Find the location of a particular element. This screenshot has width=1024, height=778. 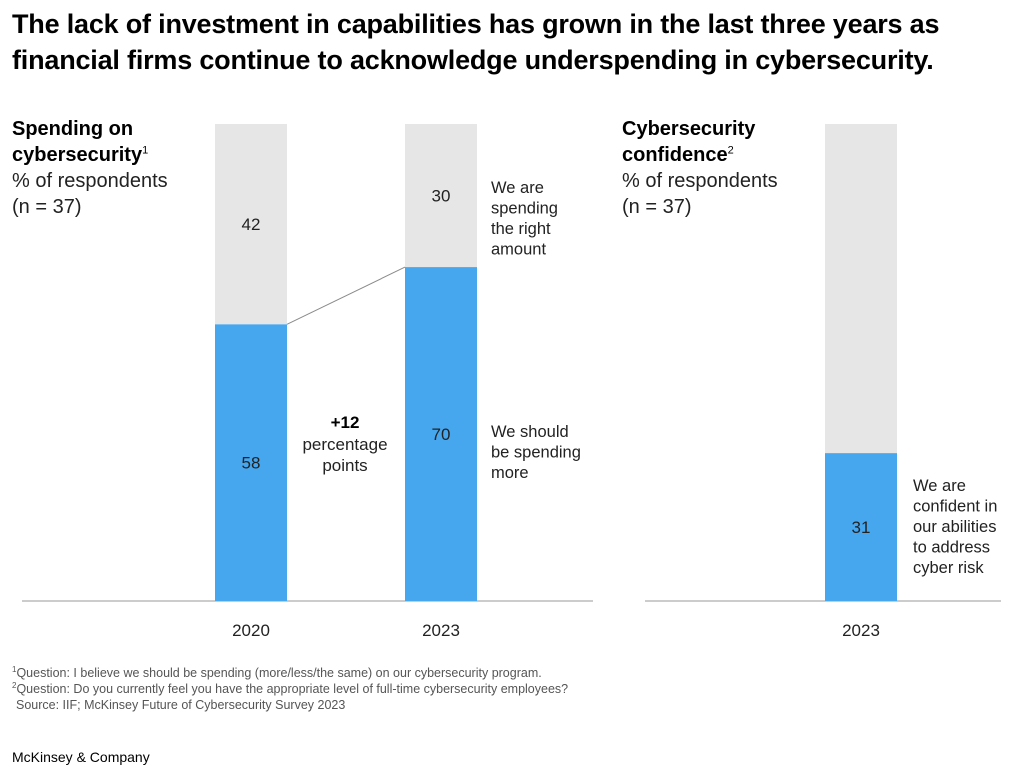

legend-label-spend-more: We should be spending more is located at coordinates (536, 452).